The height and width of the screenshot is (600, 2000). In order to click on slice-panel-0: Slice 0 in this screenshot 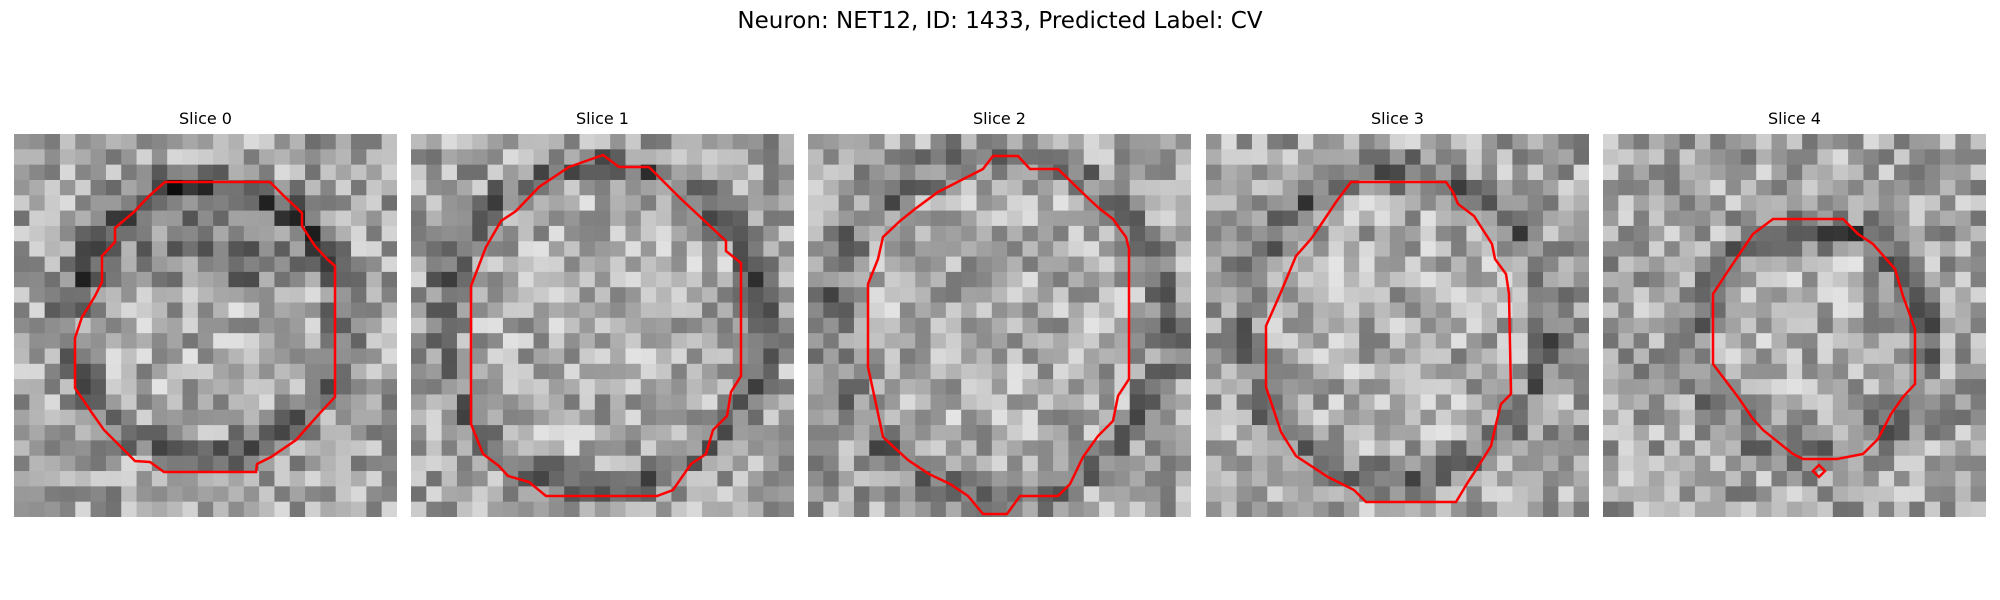, I will do `click(205, 312)`.